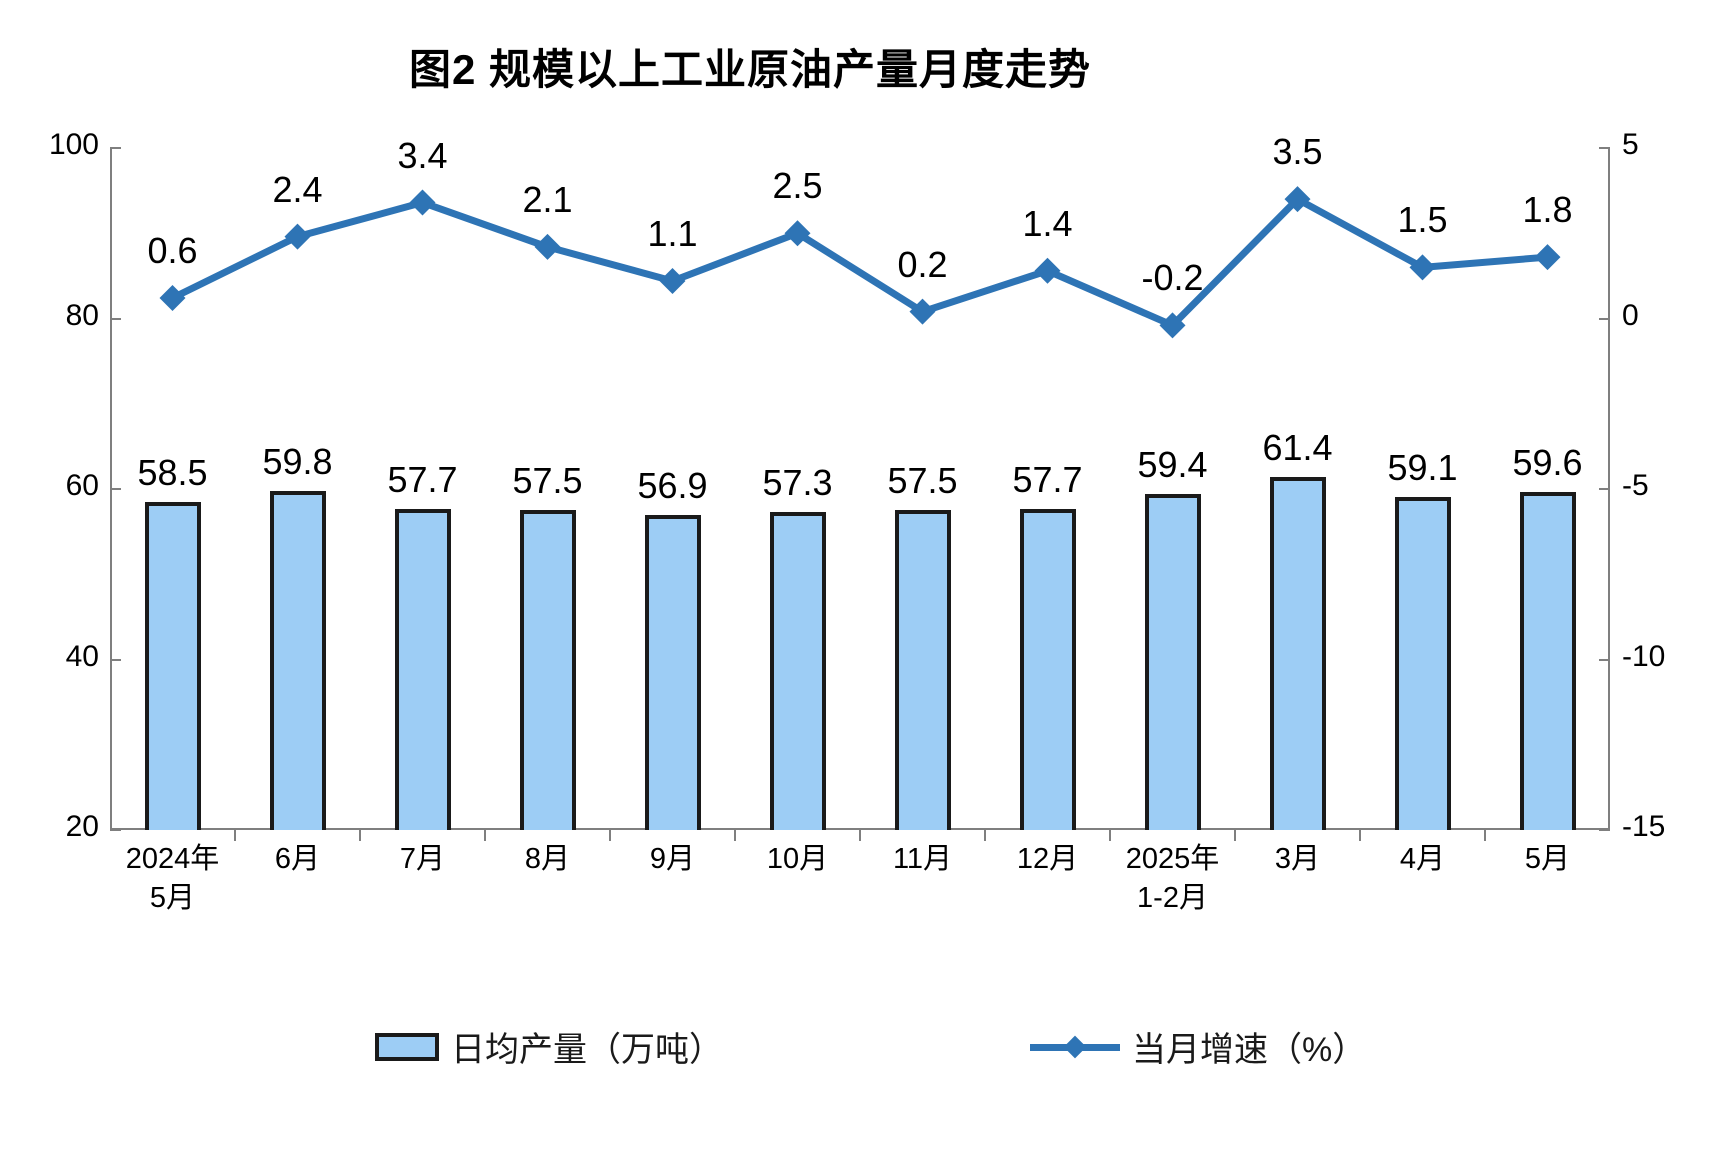 This screenshot has width=1731, height=1155. I want to click on x-axis-category-label: 10月, so click(798, 859).